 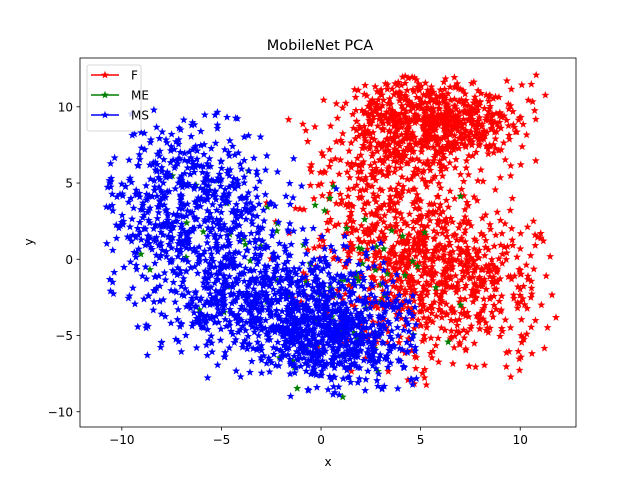 I want to click on x-tick-label: −5, so click(x=222, y=440).